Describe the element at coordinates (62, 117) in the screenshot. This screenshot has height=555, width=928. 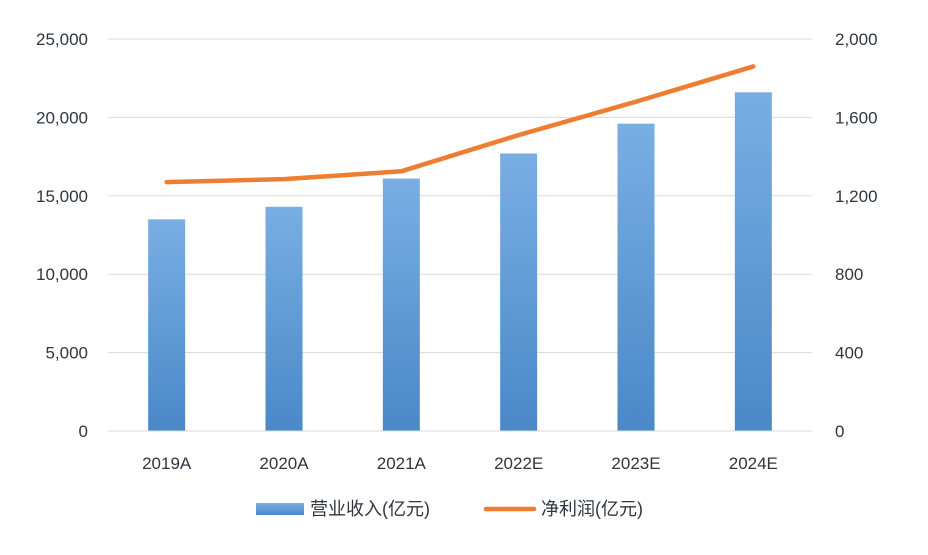
I see `y-left-tick-label: 20,000` at that location.